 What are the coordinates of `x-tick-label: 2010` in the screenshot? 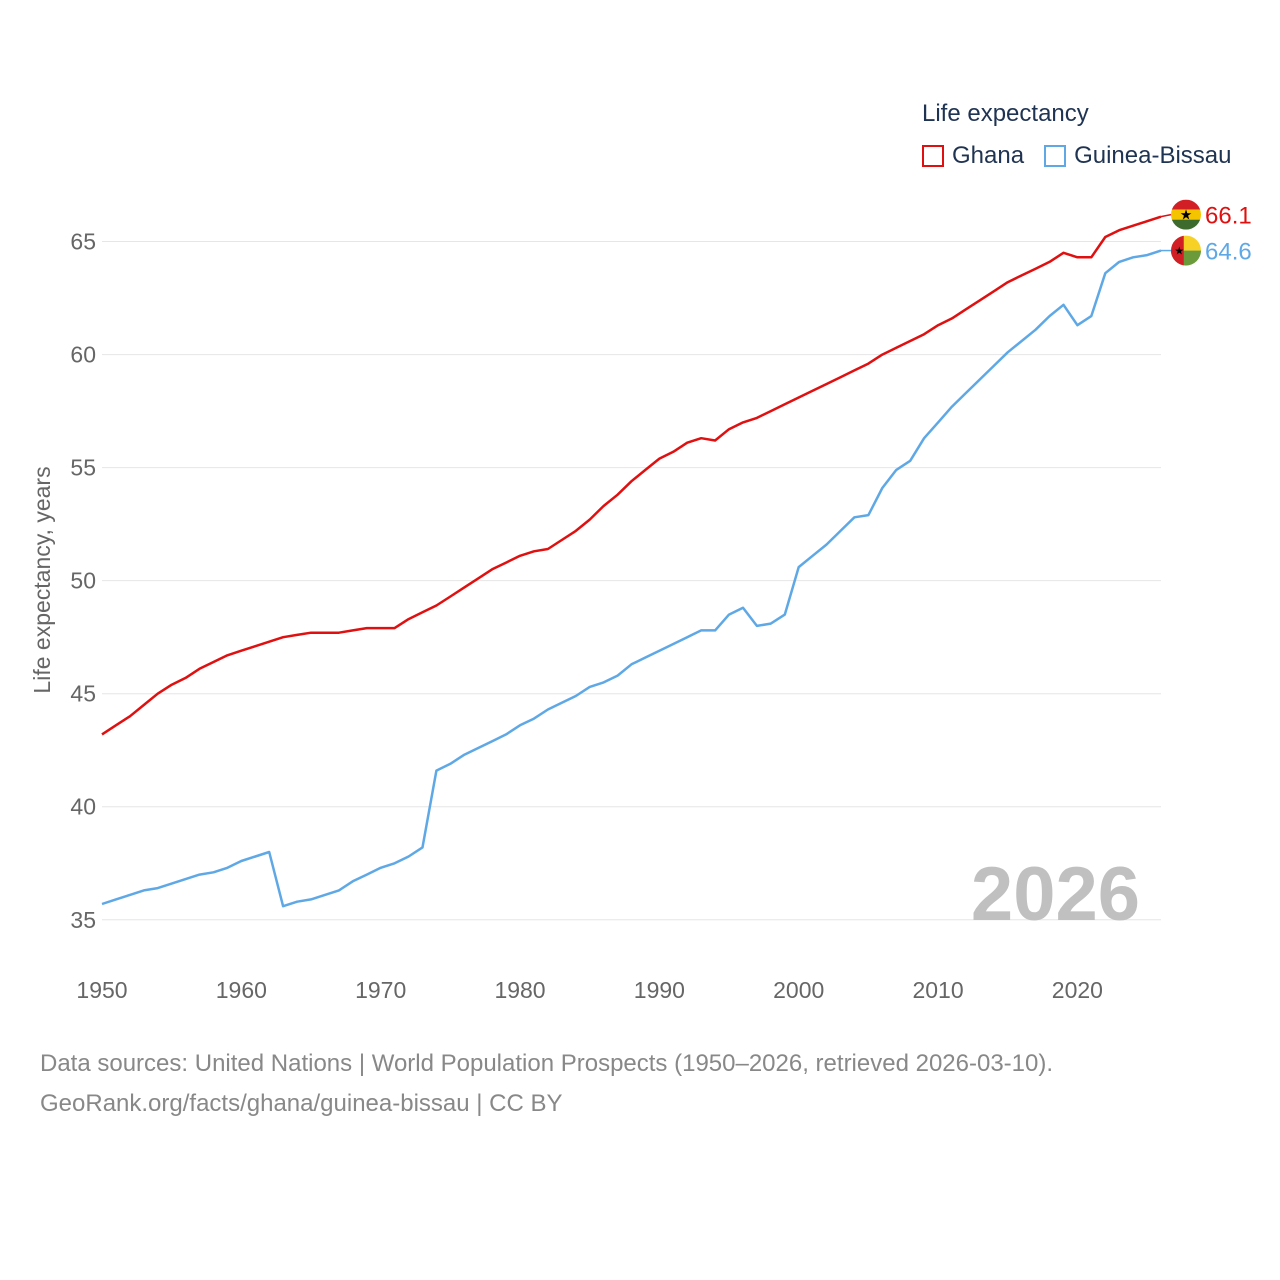 It's located at (937, 990).